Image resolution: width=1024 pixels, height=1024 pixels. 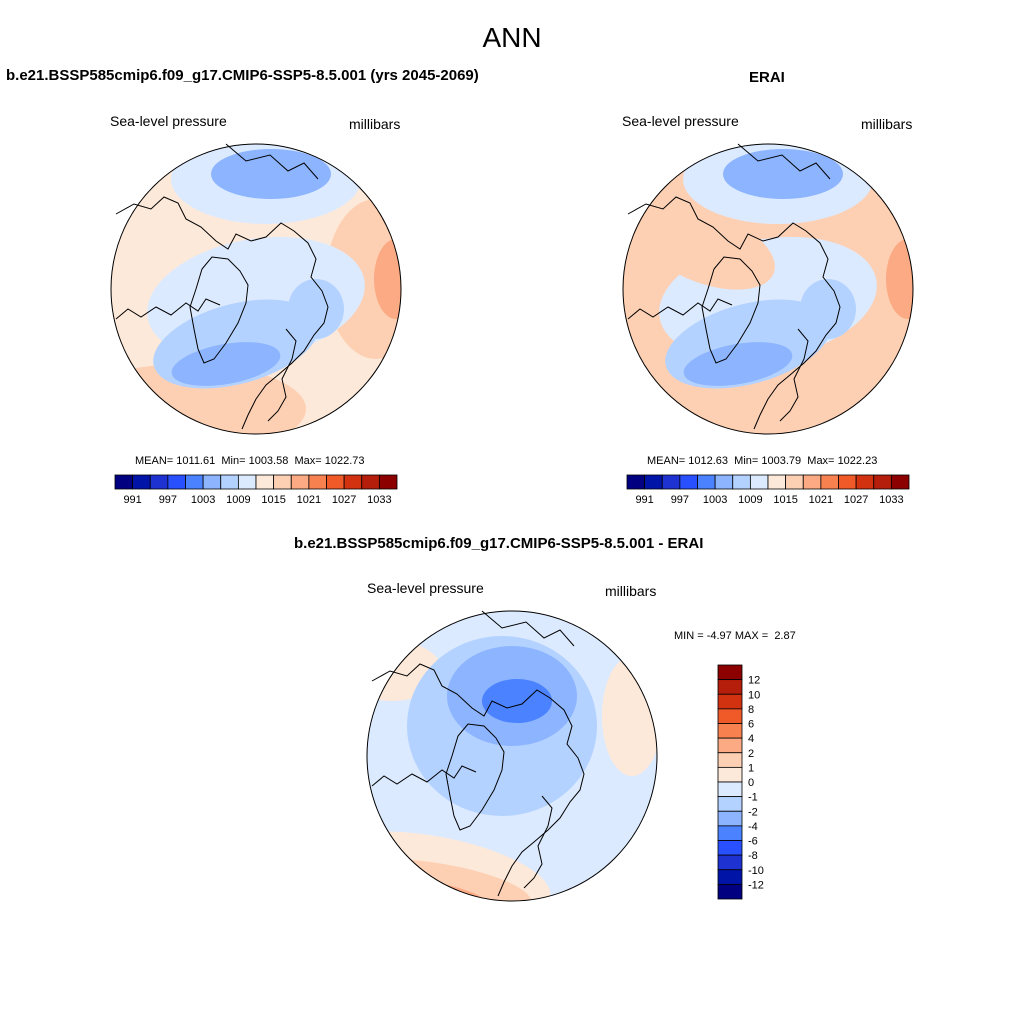 What do you see at coordinates (238, 500) in the screenshot?
I see `panel1-colorbar-tick: 1009` at bounding box center [238, 500].